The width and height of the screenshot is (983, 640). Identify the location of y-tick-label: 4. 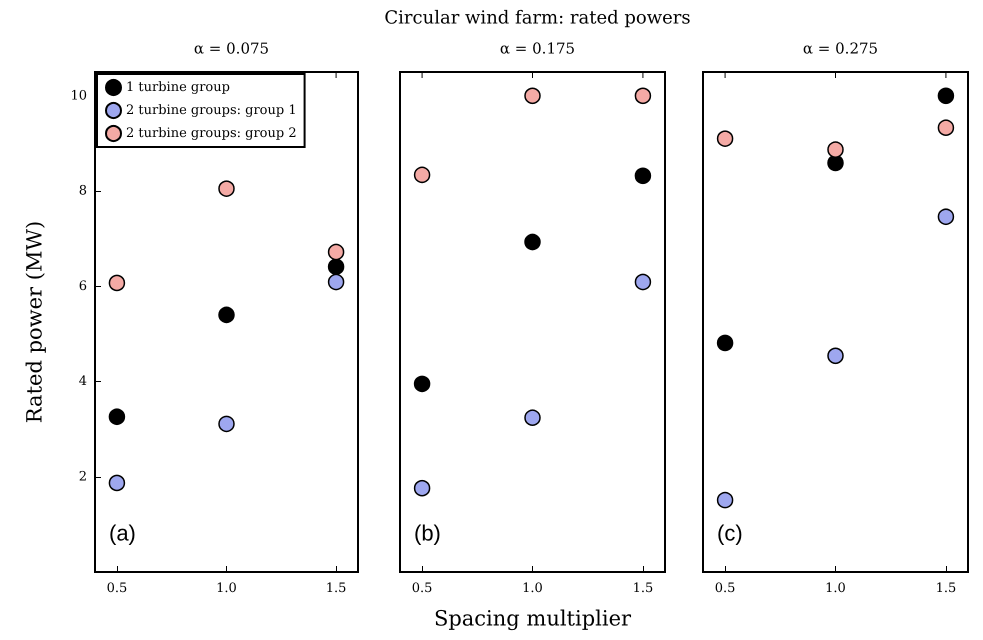
(82, 382).